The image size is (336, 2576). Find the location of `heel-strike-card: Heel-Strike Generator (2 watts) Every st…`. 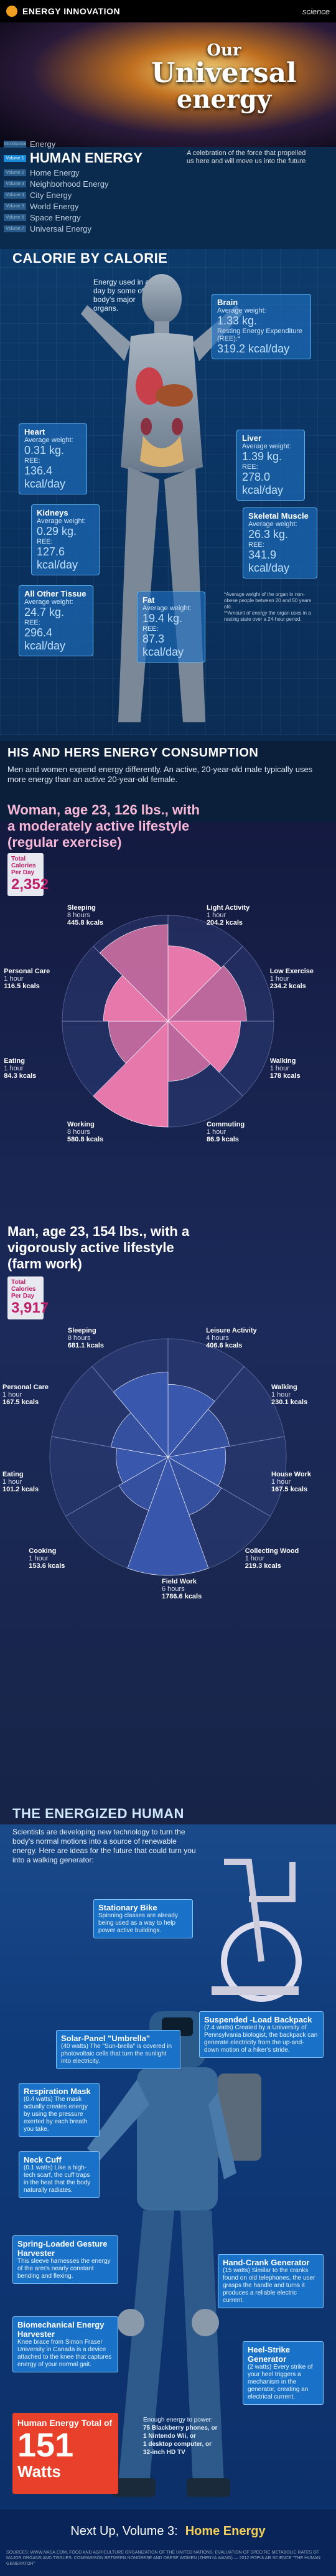

heel-strike-card: Heel-Strike Generator (2 watts) Every st… is located at coordinates (283, 2373).